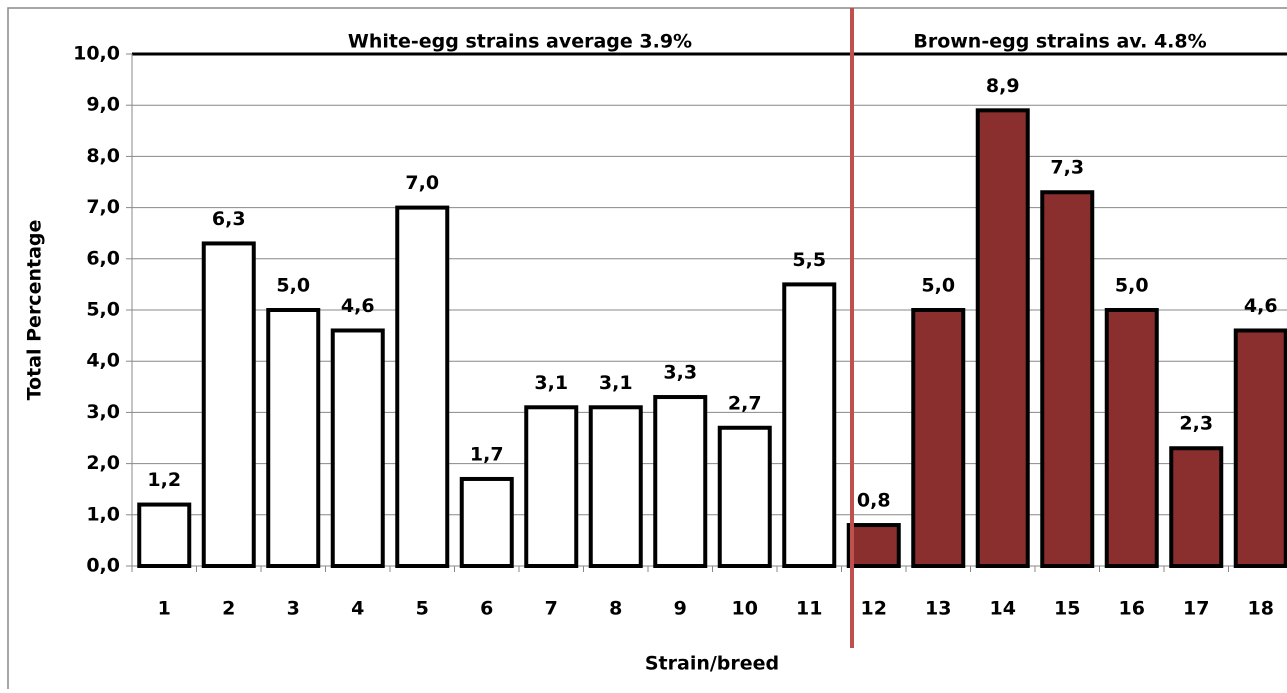  I want to click on x-tick-label: 11, so click(809, 609).